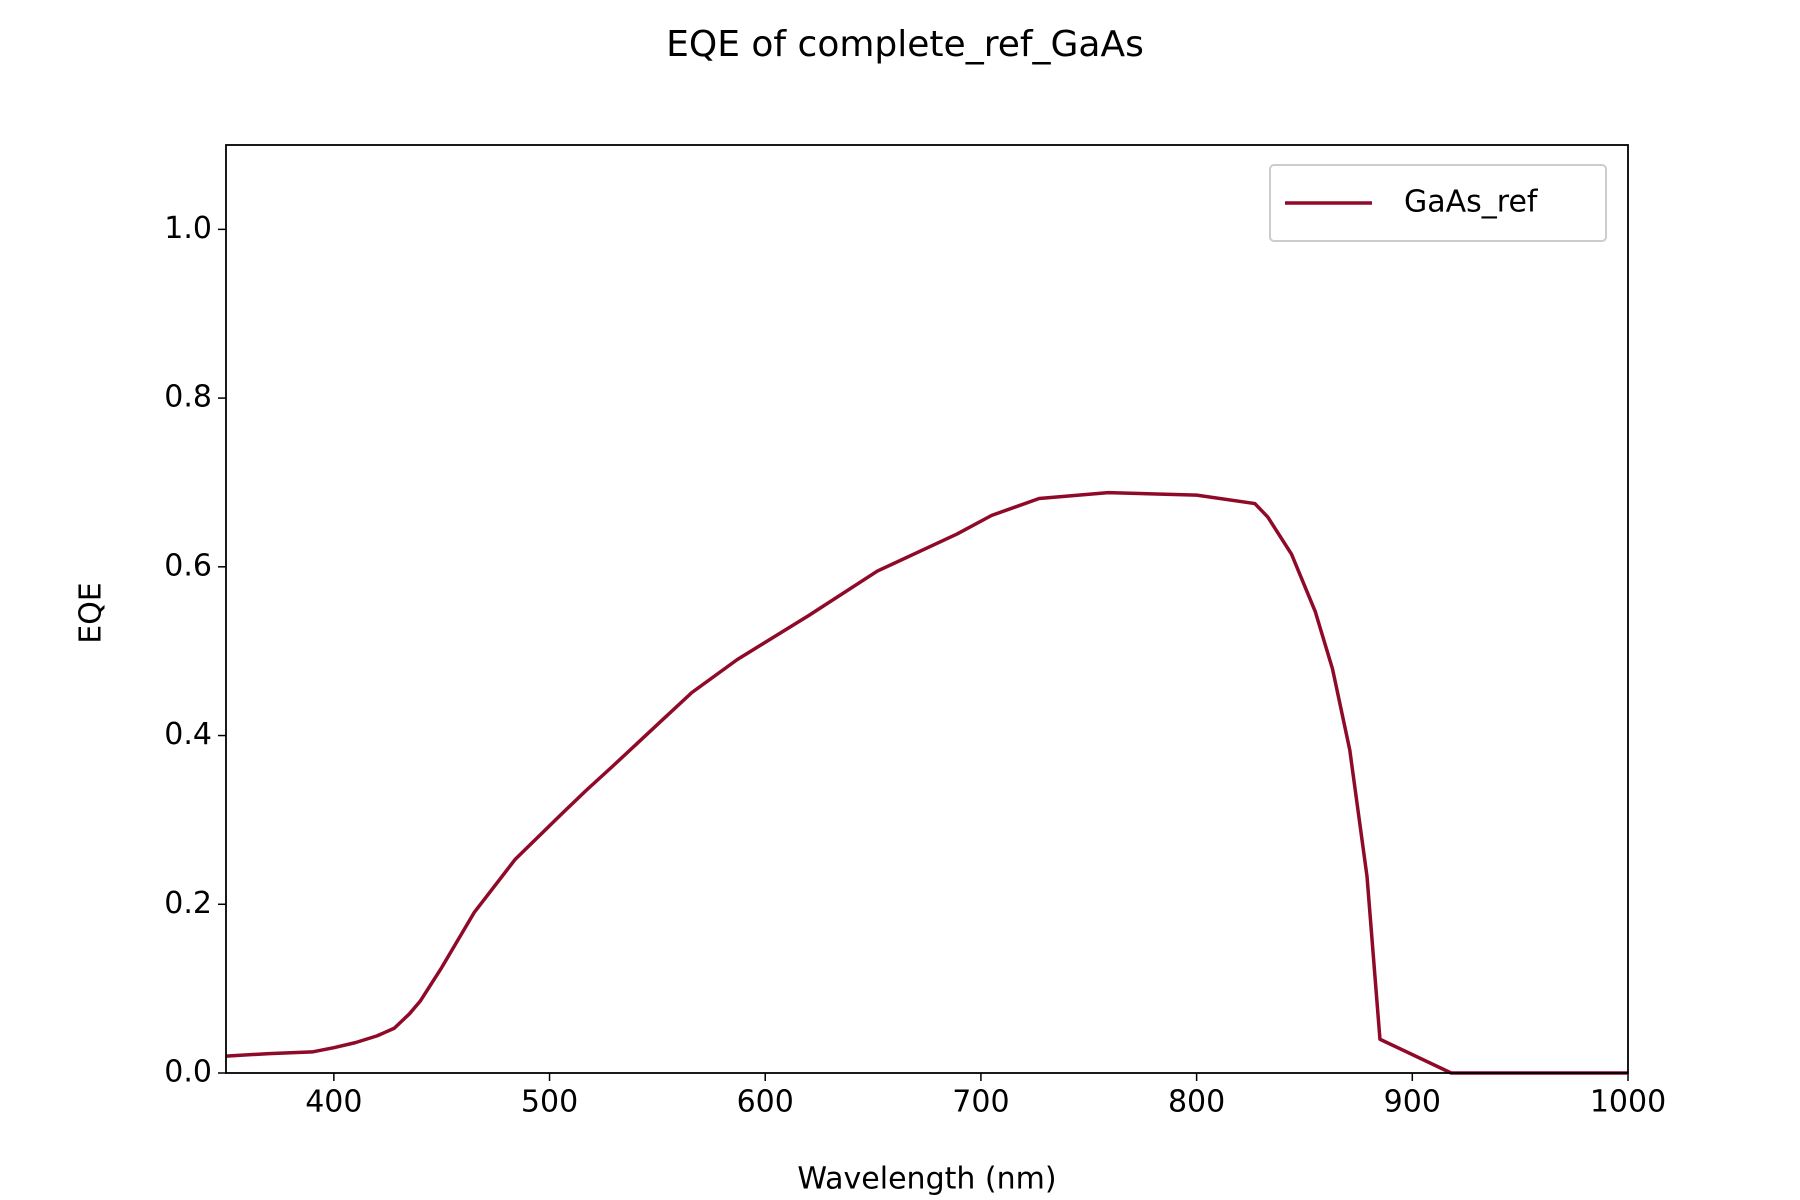 The width and height of the screenshot is (1800, 1200). What do you see at coordinates (188, 734) in the screenshot?
I see `y-tick-label: 0.4` at bounding box center [188, 734].